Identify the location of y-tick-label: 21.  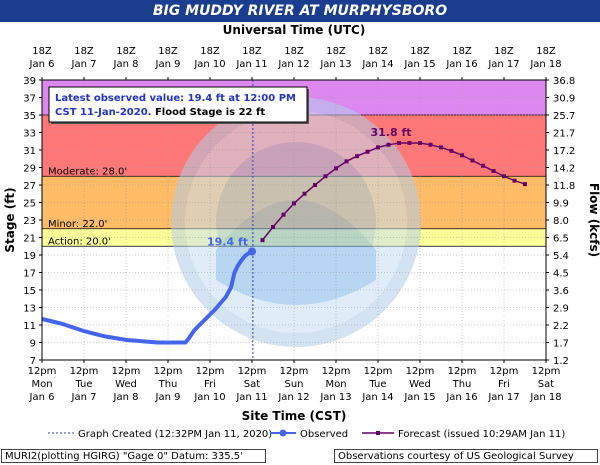
(29, 239).